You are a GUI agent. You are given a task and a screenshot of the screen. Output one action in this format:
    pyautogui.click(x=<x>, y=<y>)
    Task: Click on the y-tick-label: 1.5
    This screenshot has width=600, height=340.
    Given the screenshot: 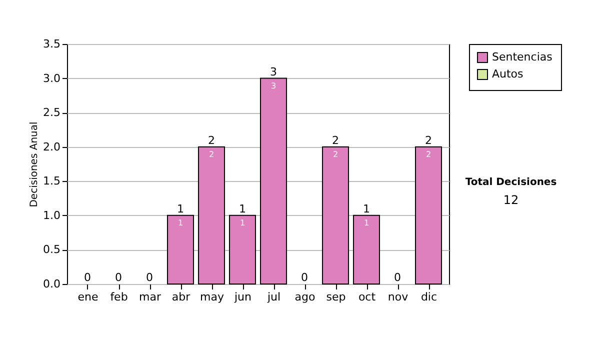 What is the action you would take?
    pyautogui.click(x=51, y=181)
    